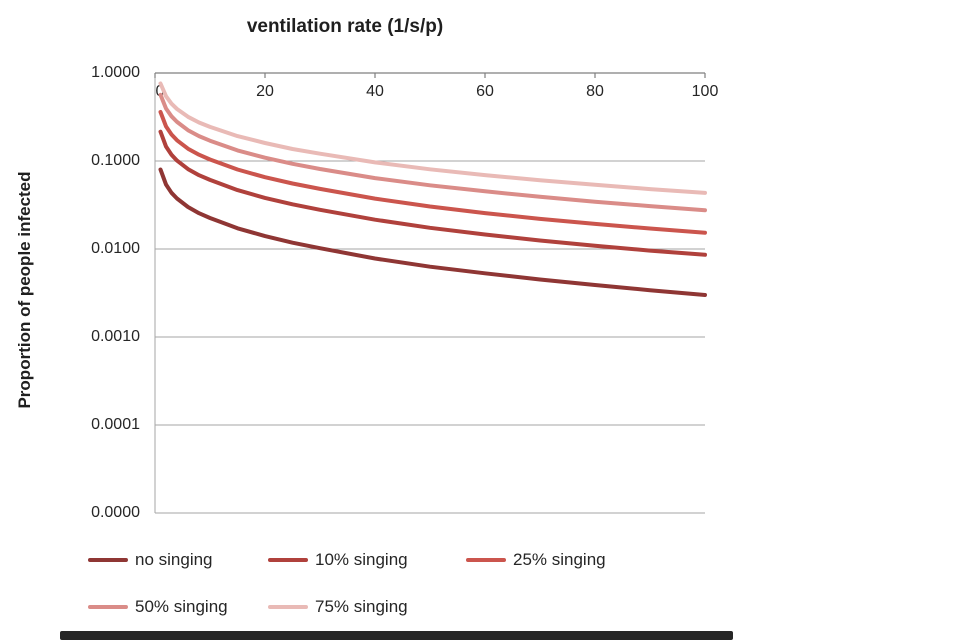 Image resolution: width=960 pixels, height=640 pixels. What do you see at coordinates (705, 91) in the screenshot?
I see `x-tick-label: 100` at bounding box center [705, 91].